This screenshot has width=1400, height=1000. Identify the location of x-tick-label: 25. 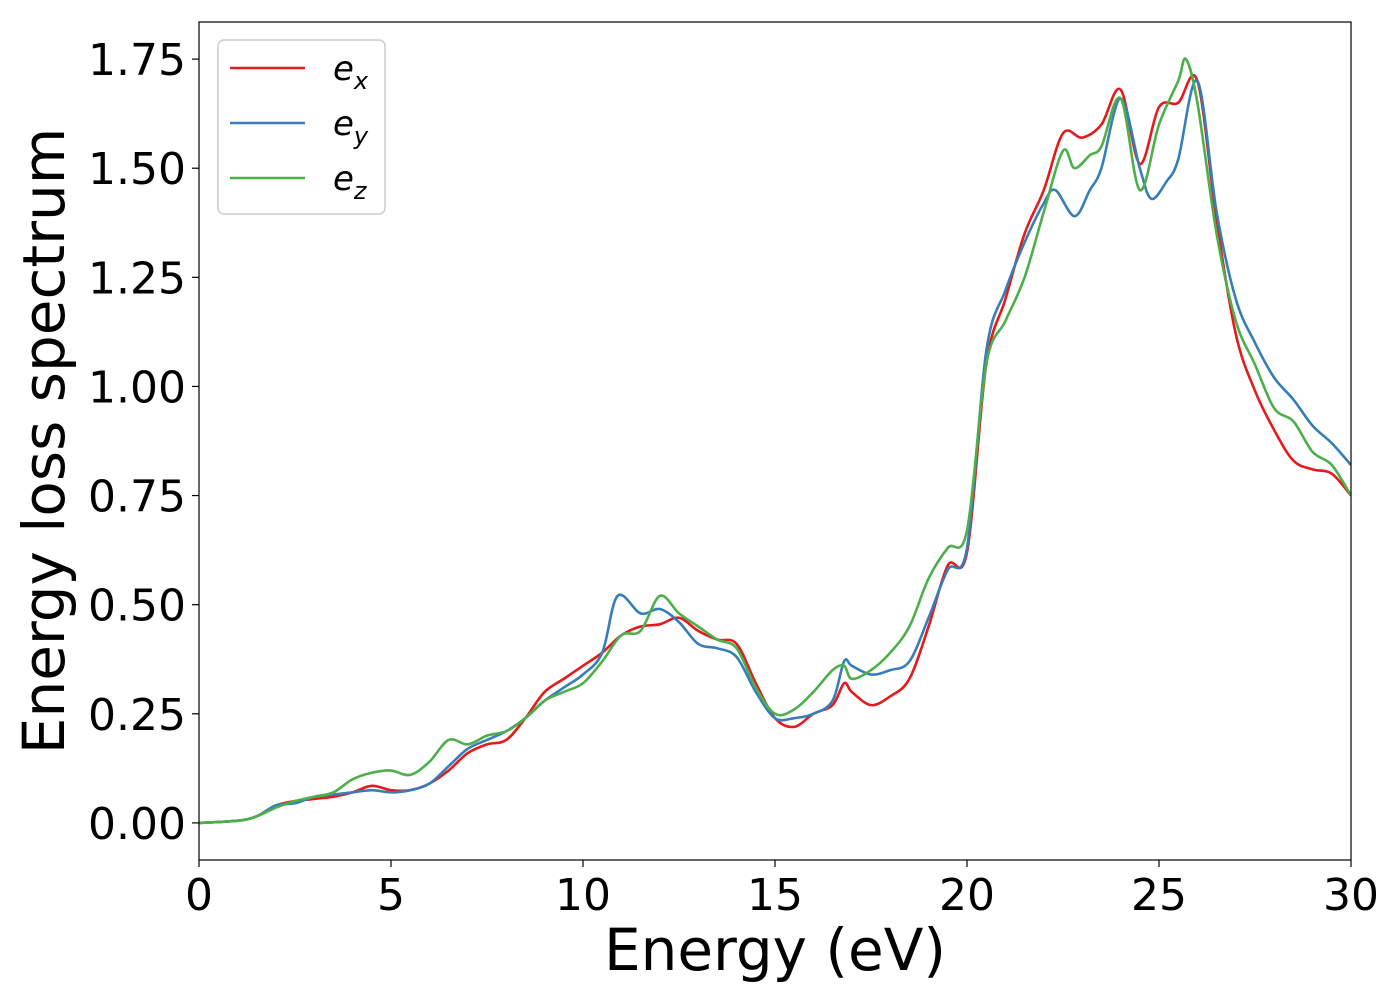
(1159, 895).